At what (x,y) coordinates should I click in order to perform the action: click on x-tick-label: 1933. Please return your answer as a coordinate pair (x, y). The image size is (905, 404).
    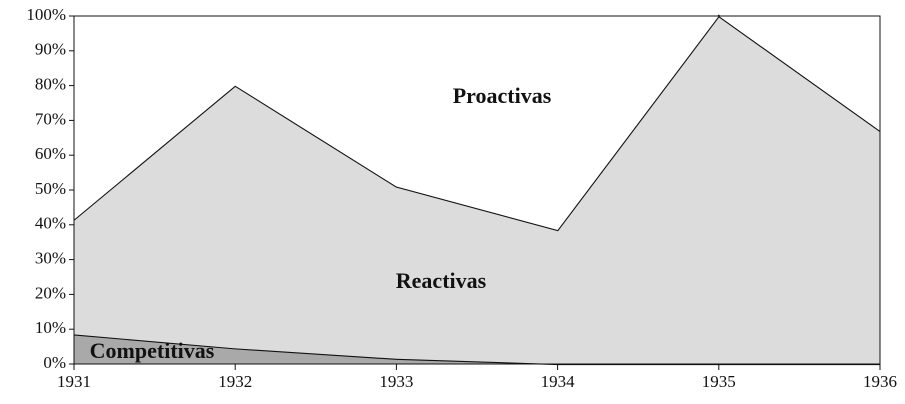
    Looking at the image, I should click on (396, 381).